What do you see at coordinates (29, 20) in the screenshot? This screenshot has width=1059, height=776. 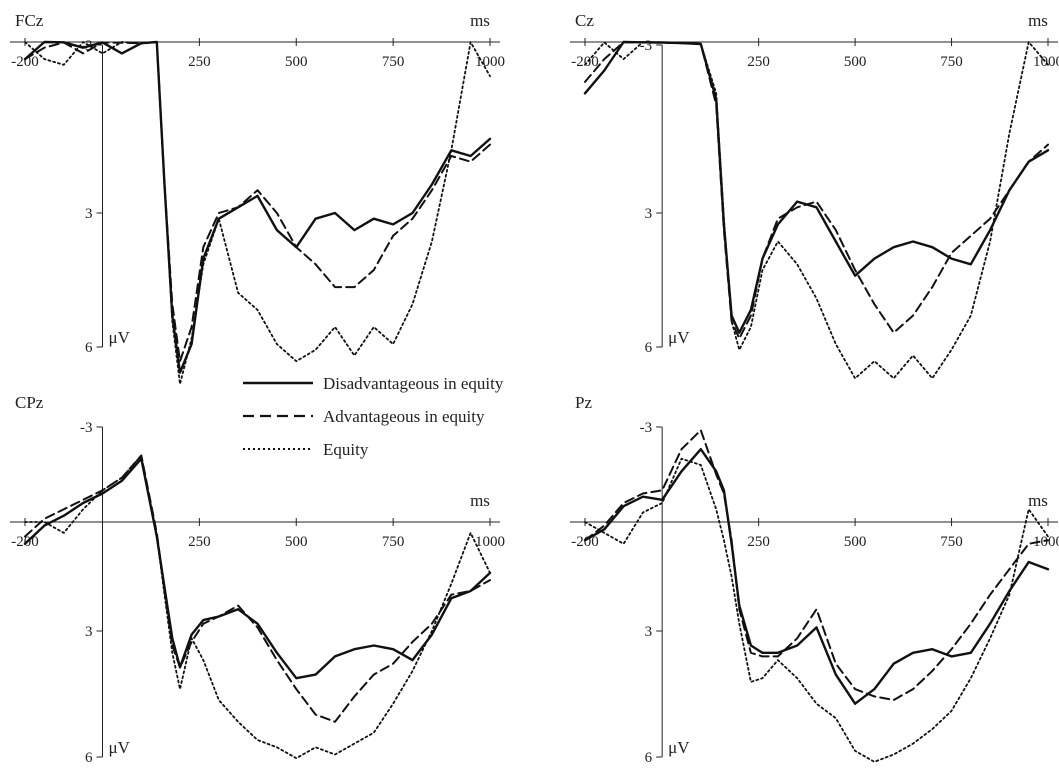 I see `panel-title: FCz` at bounding box center [29, 20].